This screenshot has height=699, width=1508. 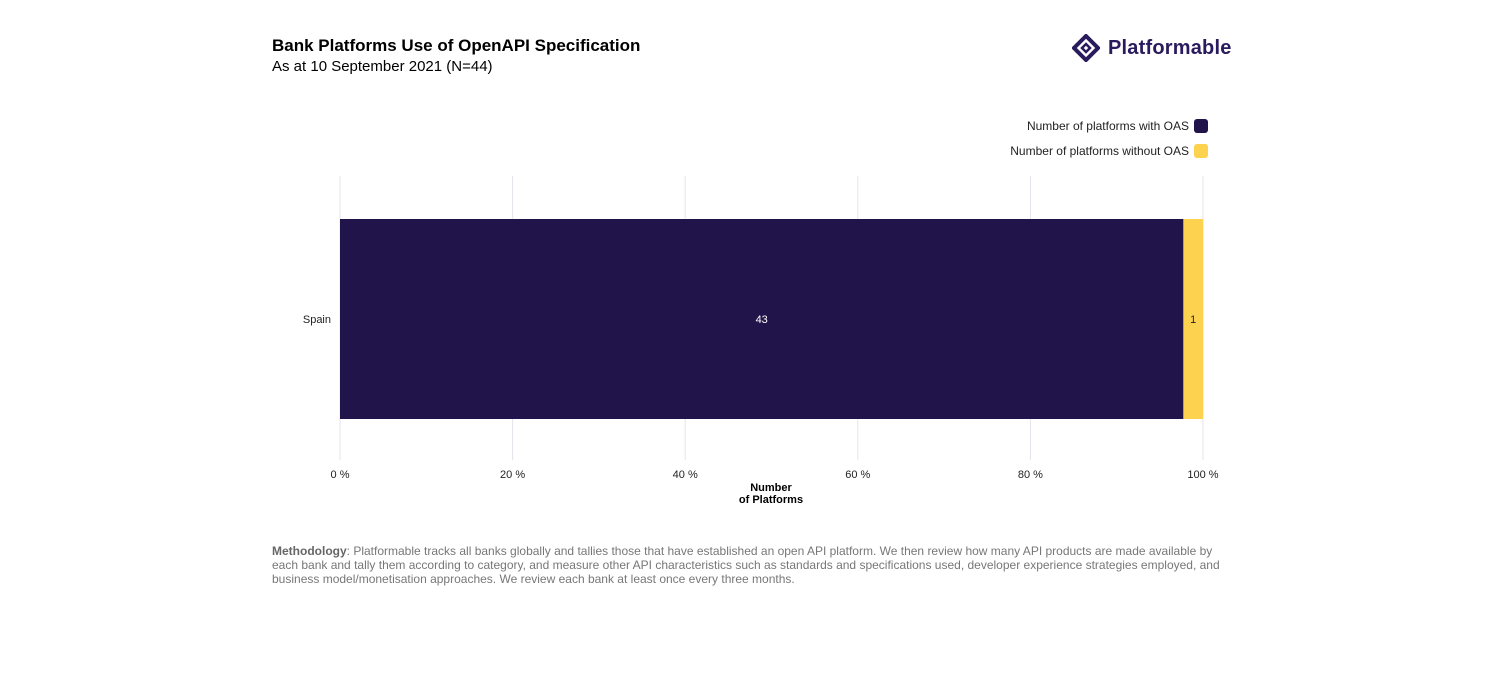 I want to click on bar-segment, so click(x=1193, y=319).